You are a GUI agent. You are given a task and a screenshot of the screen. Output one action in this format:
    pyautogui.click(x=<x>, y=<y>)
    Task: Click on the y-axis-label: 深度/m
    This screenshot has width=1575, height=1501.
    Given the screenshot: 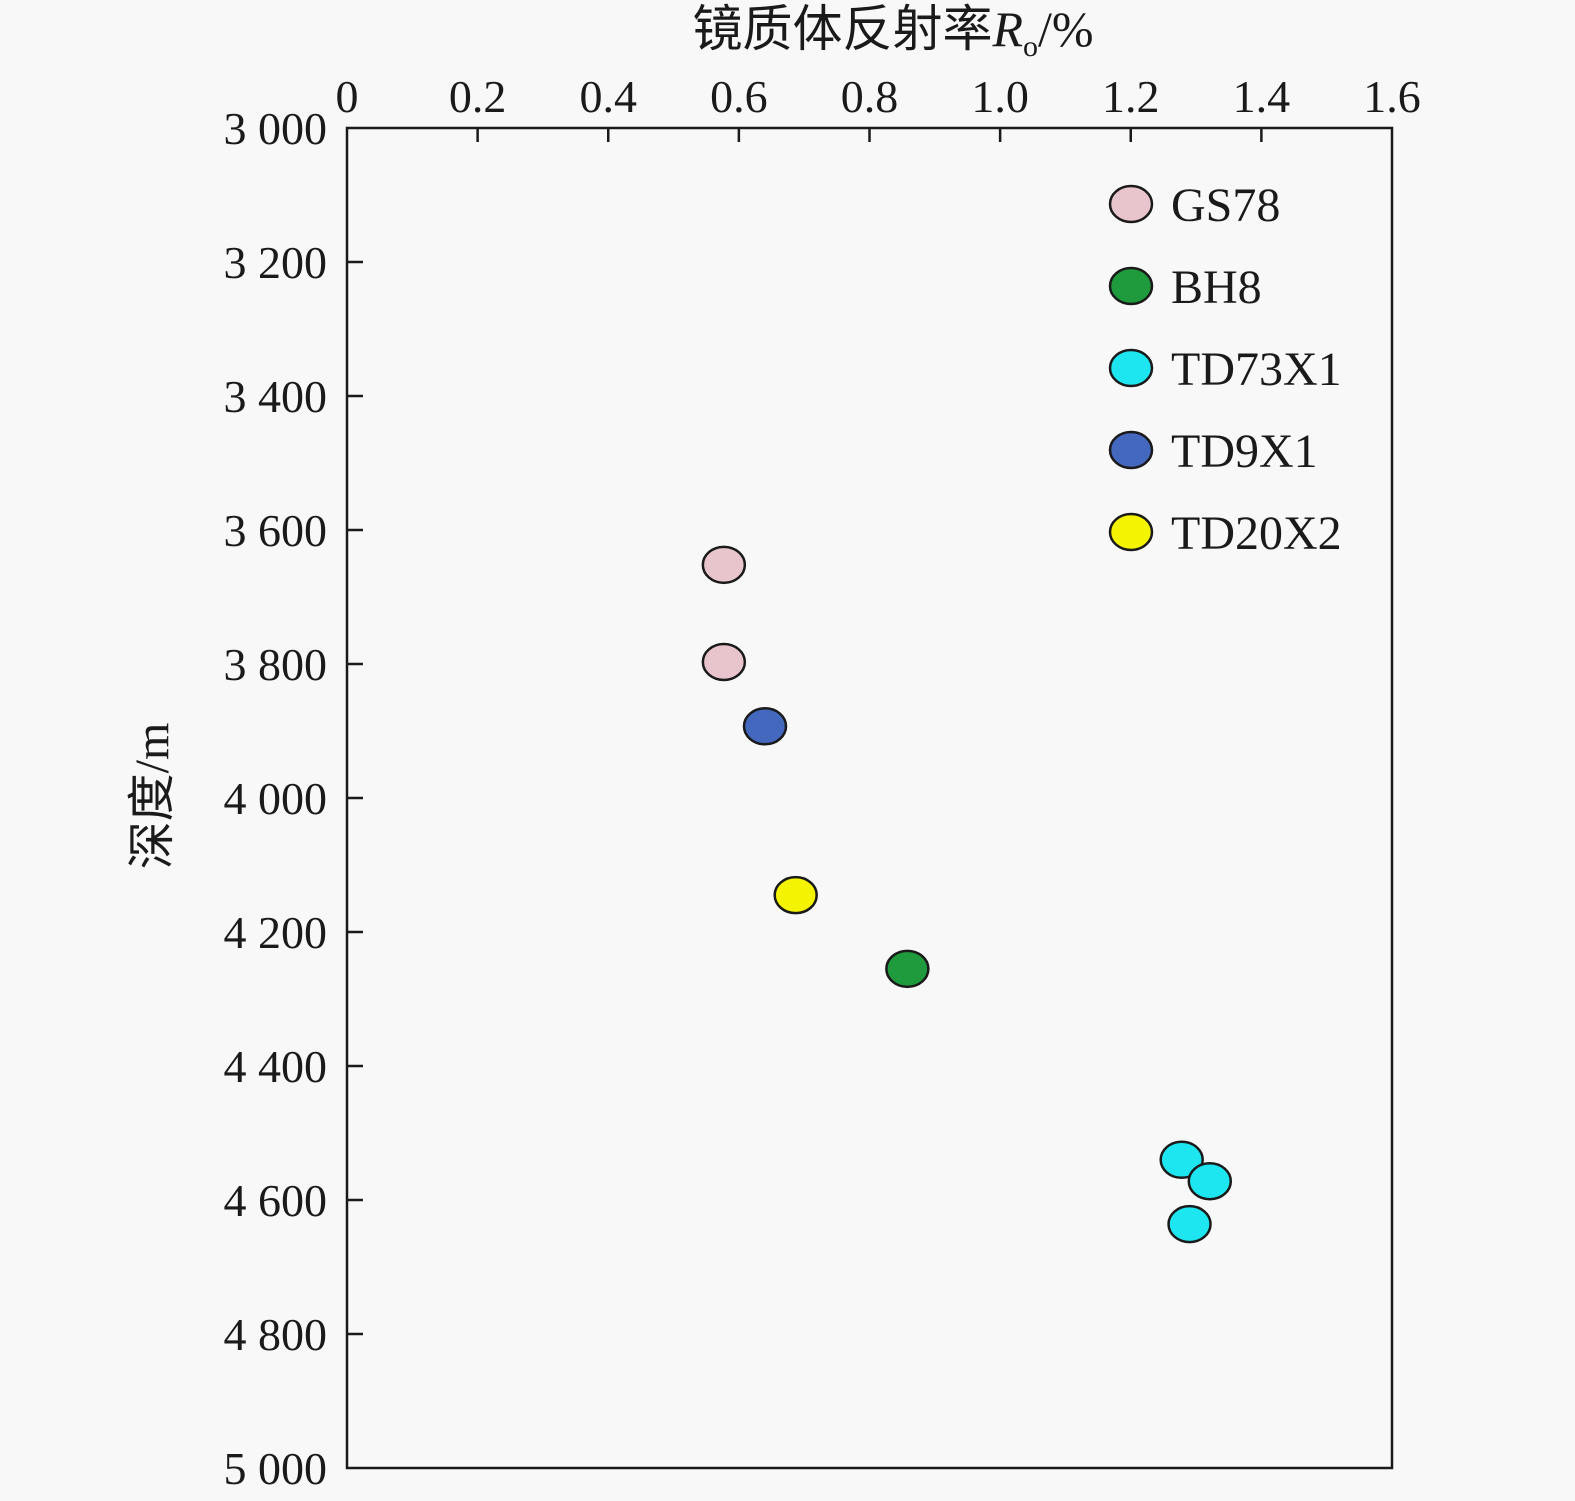 What is the action you would take?
    pyautogui.click(x=152, y=796)
    